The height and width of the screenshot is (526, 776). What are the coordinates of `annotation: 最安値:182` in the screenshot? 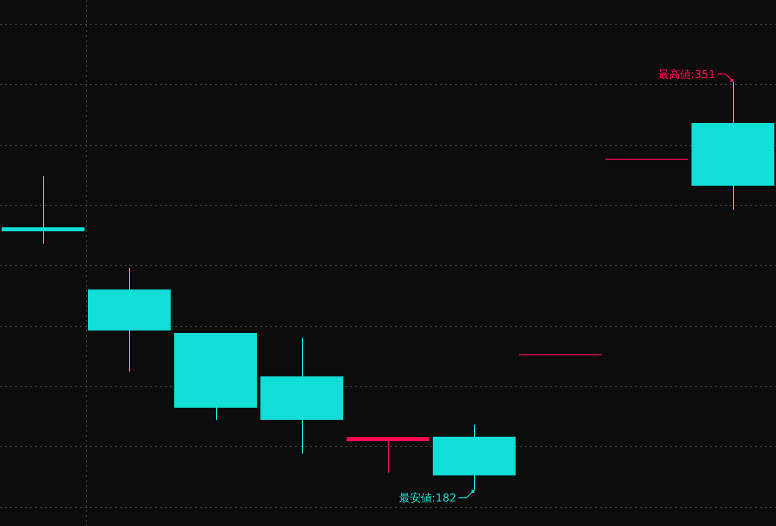 It's located at (427, 498).